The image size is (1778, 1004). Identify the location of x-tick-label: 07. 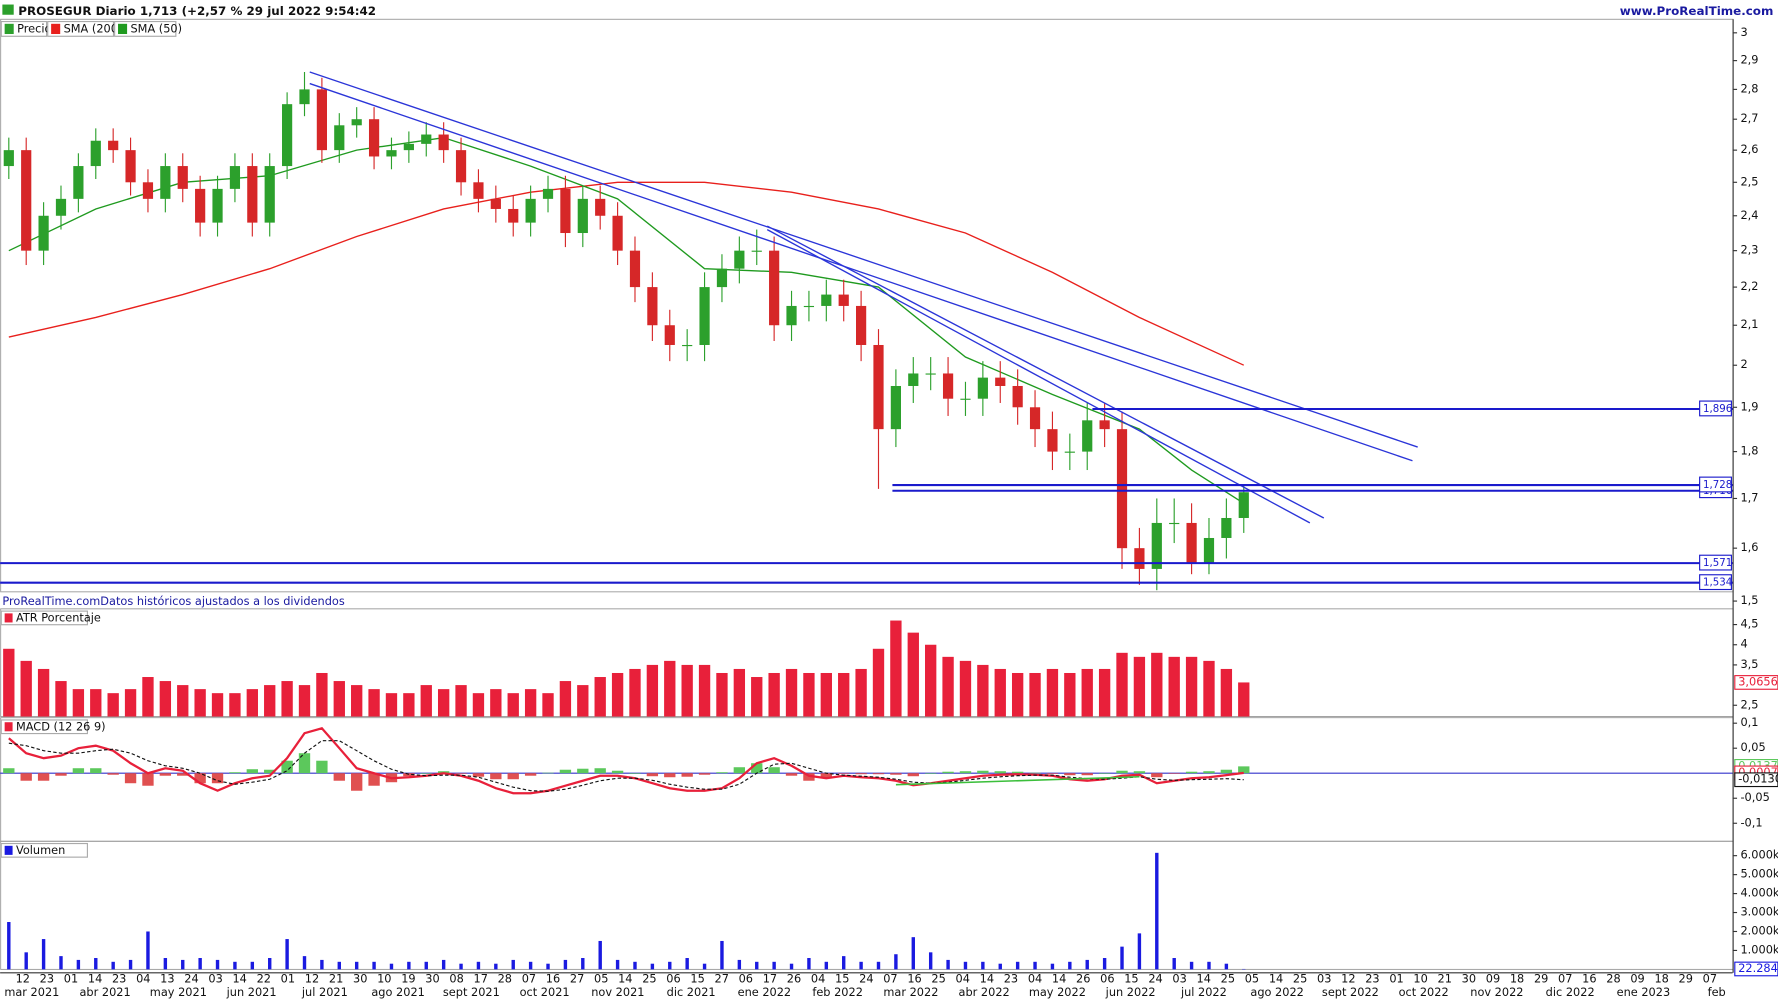
(529, 979).